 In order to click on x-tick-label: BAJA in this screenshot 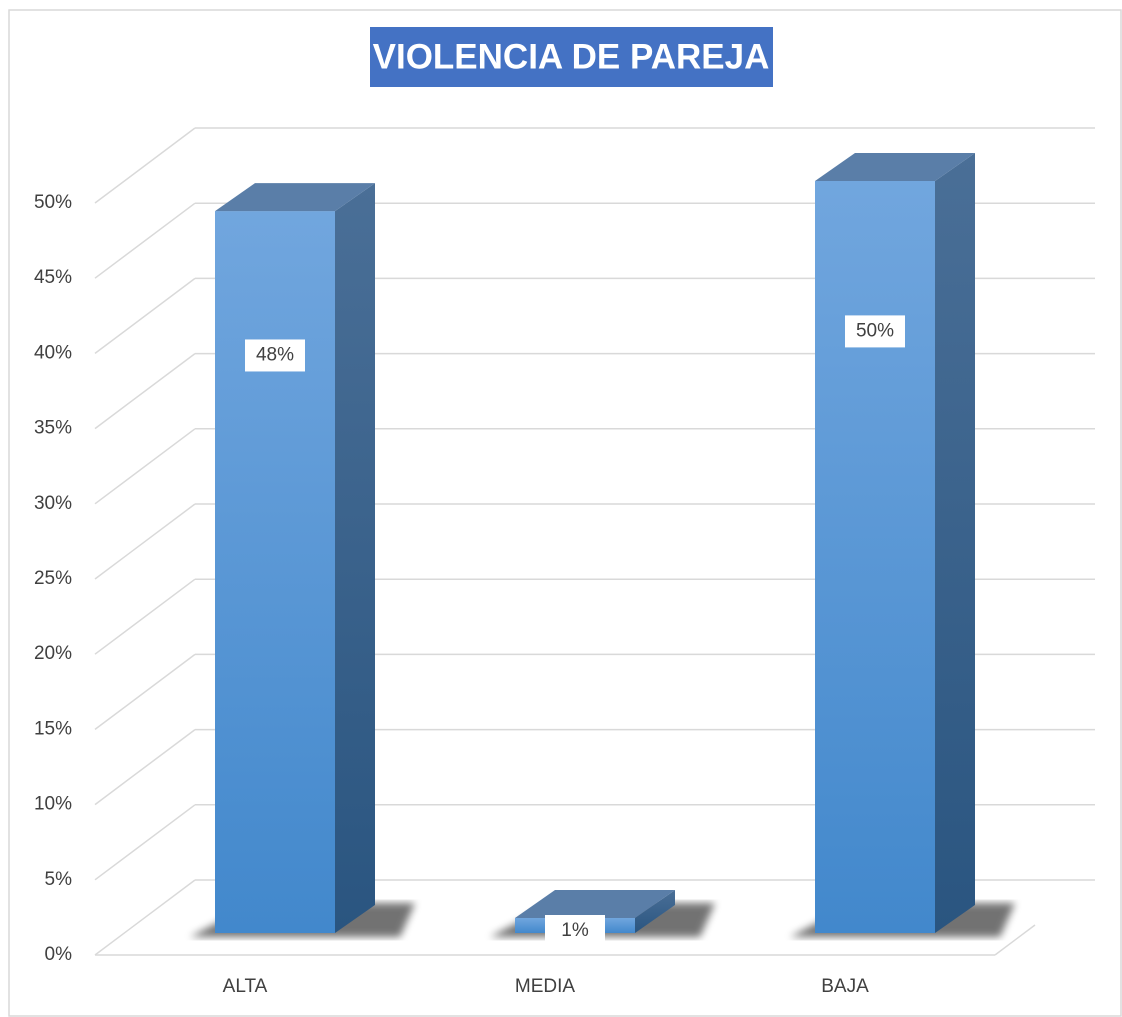, I will do `click(845, 986)`.